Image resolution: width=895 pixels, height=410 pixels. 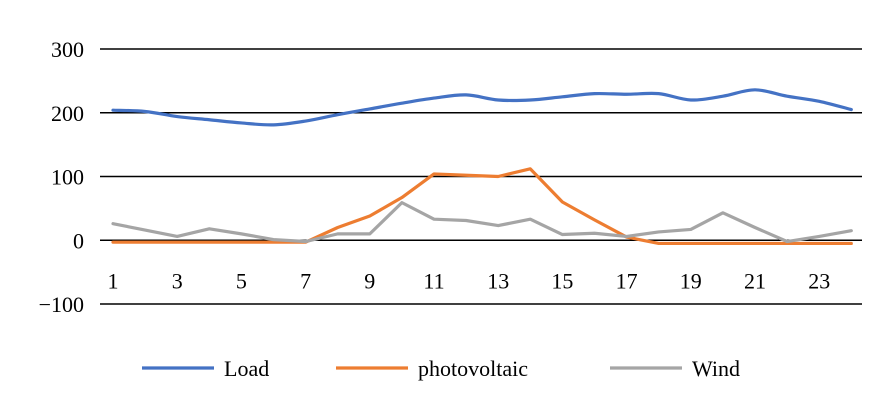 What do you see at coordinates (819, 280) in the screenshot?
I see `x-tick-label: 23` at bounding box center [819, 280].